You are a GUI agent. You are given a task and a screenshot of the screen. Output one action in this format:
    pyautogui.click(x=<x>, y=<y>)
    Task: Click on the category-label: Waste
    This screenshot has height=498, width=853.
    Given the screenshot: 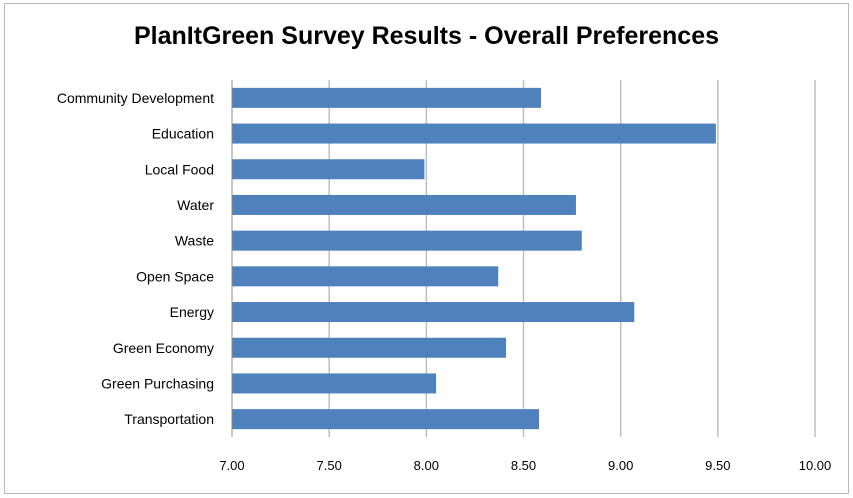 What is the action you would take?
    pyautogui.click(x=194, y=241)
    